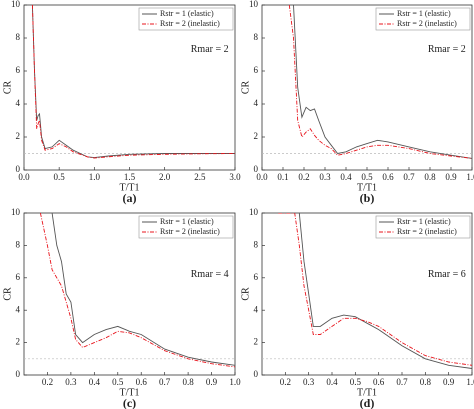 Image resolution: width=474 pixels, height=409 pixels. What do you see at coordinates (165, 177) in the screenshot?
I see `x-tick-label: 2.0` at bounding box center [165, 177].